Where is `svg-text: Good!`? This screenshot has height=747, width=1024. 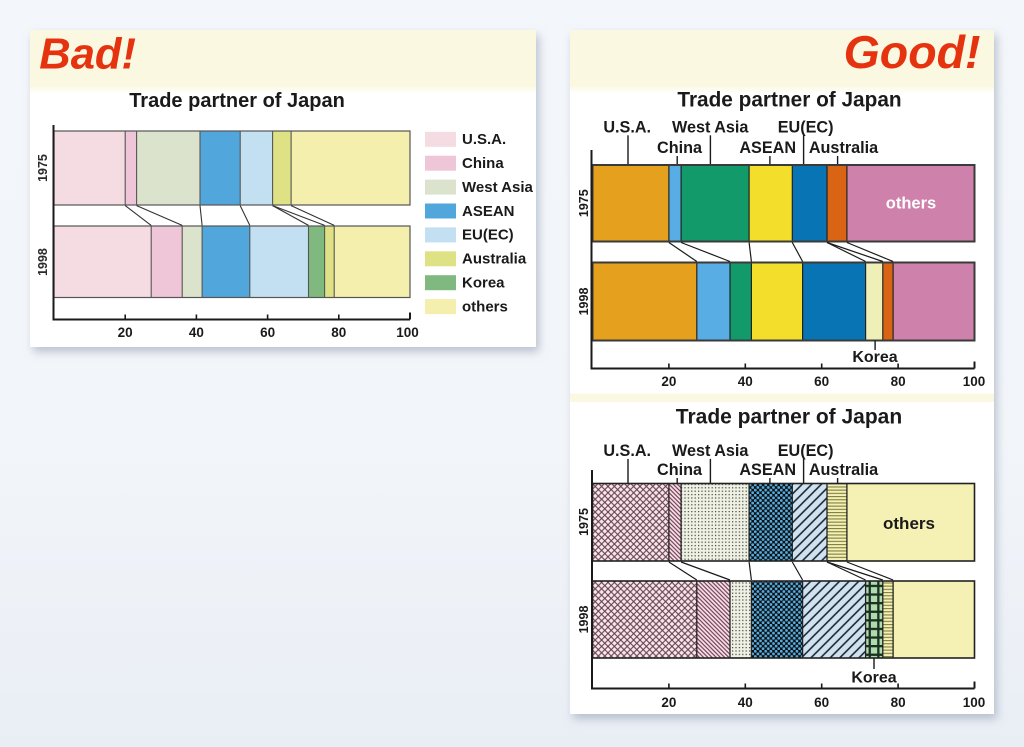 svg-text: Good! is located at coordinates (912, 52).